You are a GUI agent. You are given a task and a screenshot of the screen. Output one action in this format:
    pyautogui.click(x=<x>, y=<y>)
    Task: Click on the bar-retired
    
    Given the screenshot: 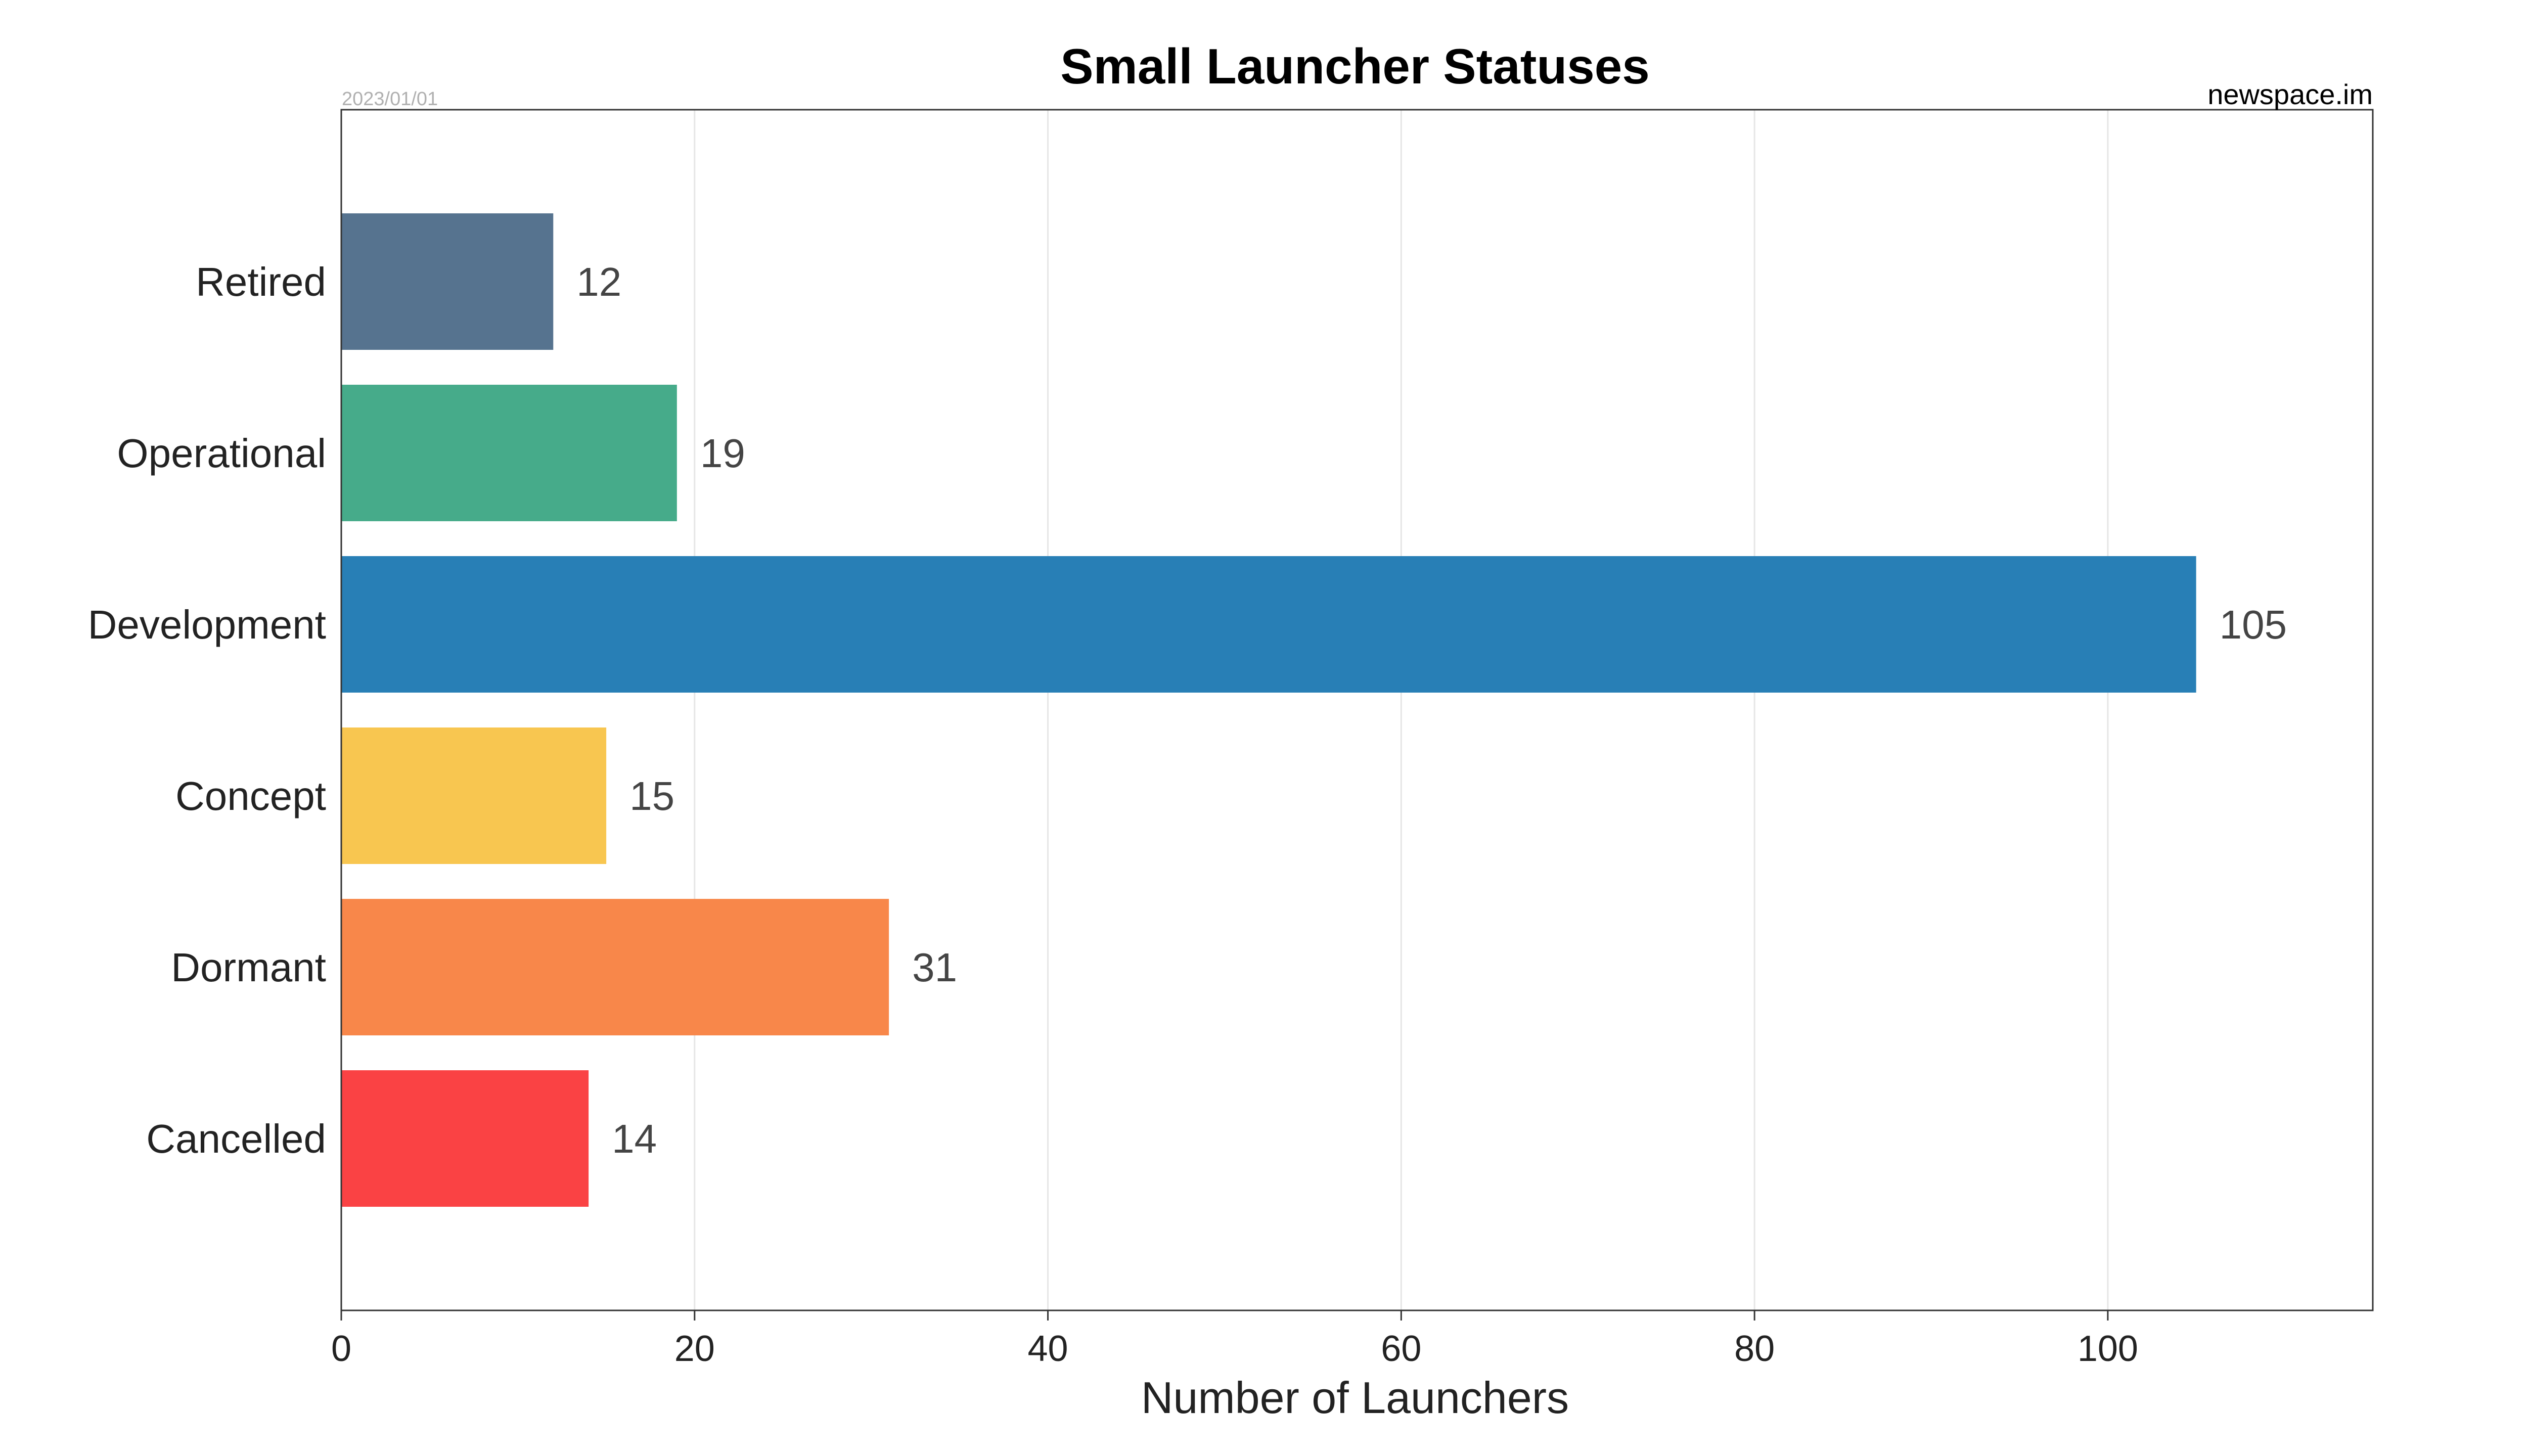 What is the action you would take?
    pyautogui.click(x=448, y=281)
    